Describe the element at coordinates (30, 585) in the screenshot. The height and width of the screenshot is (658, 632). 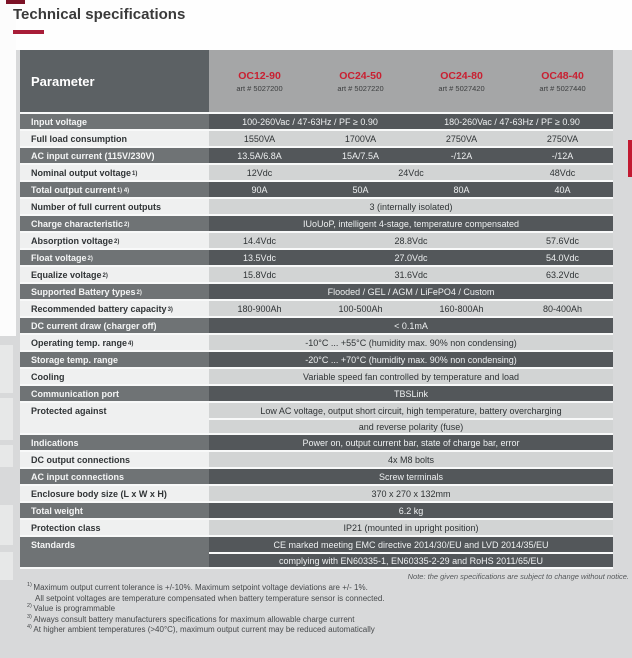
I see `footnote-marker: 1)` at that location.